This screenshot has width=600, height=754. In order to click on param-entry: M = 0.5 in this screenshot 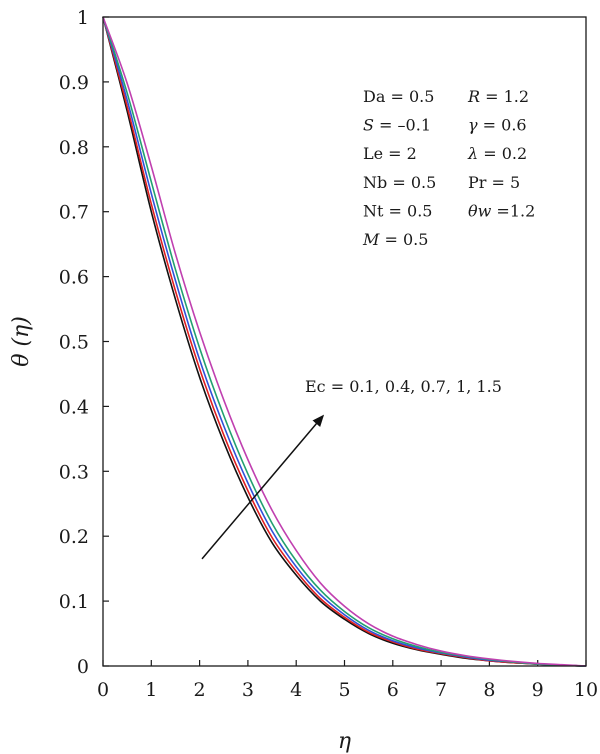, I will do `click(395, 239)`.